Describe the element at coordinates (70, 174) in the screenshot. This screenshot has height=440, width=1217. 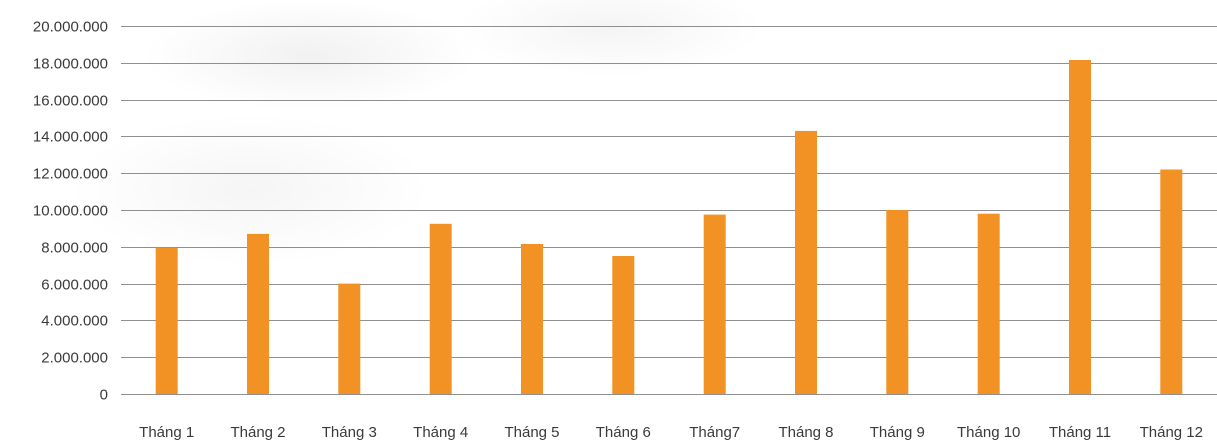
I see `y-axis-tick-label: 12.000.000` at that location.